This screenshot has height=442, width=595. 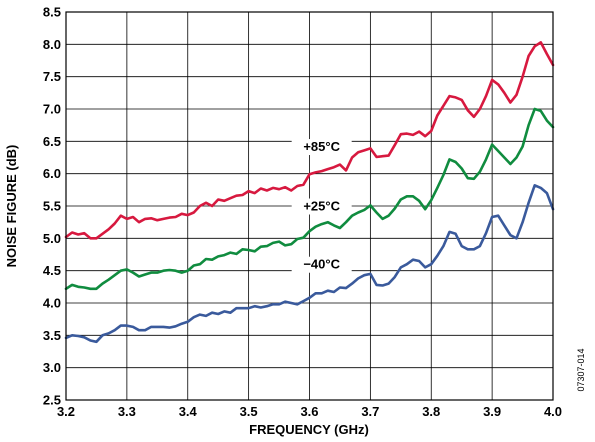 What do you see at coordinates (52, 367) in the screenshot?
I see `y-tick-label: 3.0` at bounding box center [52, 367].